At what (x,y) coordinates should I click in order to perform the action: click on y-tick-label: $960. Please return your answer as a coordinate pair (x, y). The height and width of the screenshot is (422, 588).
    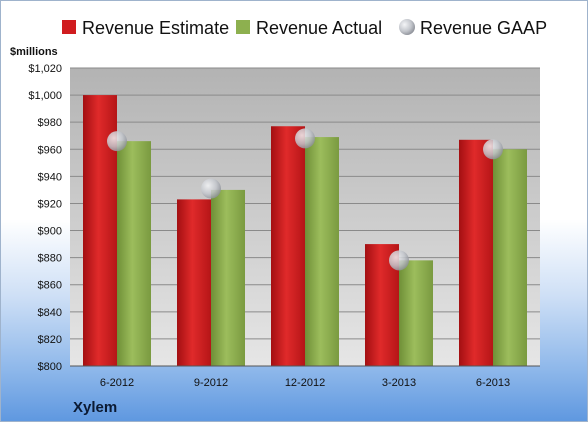
    Looking at the image, I should click on (50, 150).